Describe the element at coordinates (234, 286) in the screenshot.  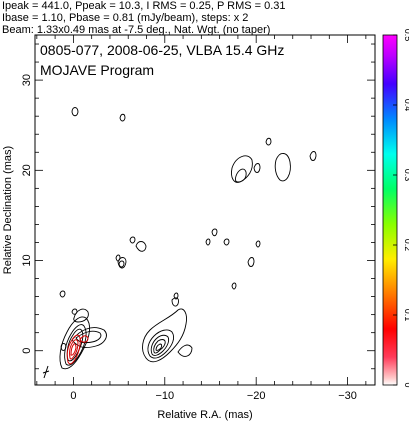
I see `contour-knot-m13` at that location.